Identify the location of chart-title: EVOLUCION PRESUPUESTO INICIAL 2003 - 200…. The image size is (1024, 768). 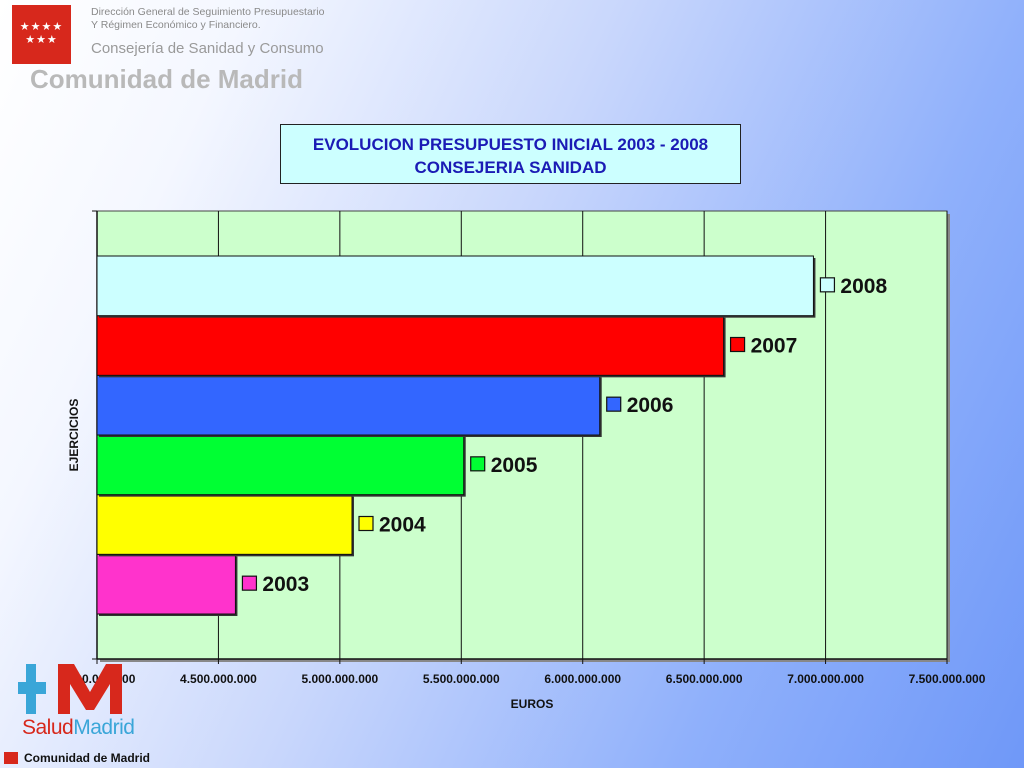
(510, 154).